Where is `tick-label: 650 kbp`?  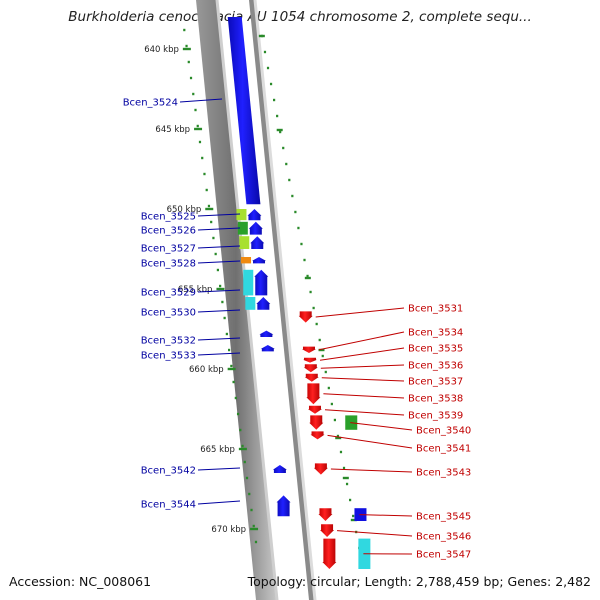 tick-label: 650 kbp is located at coordinates (184, 210).